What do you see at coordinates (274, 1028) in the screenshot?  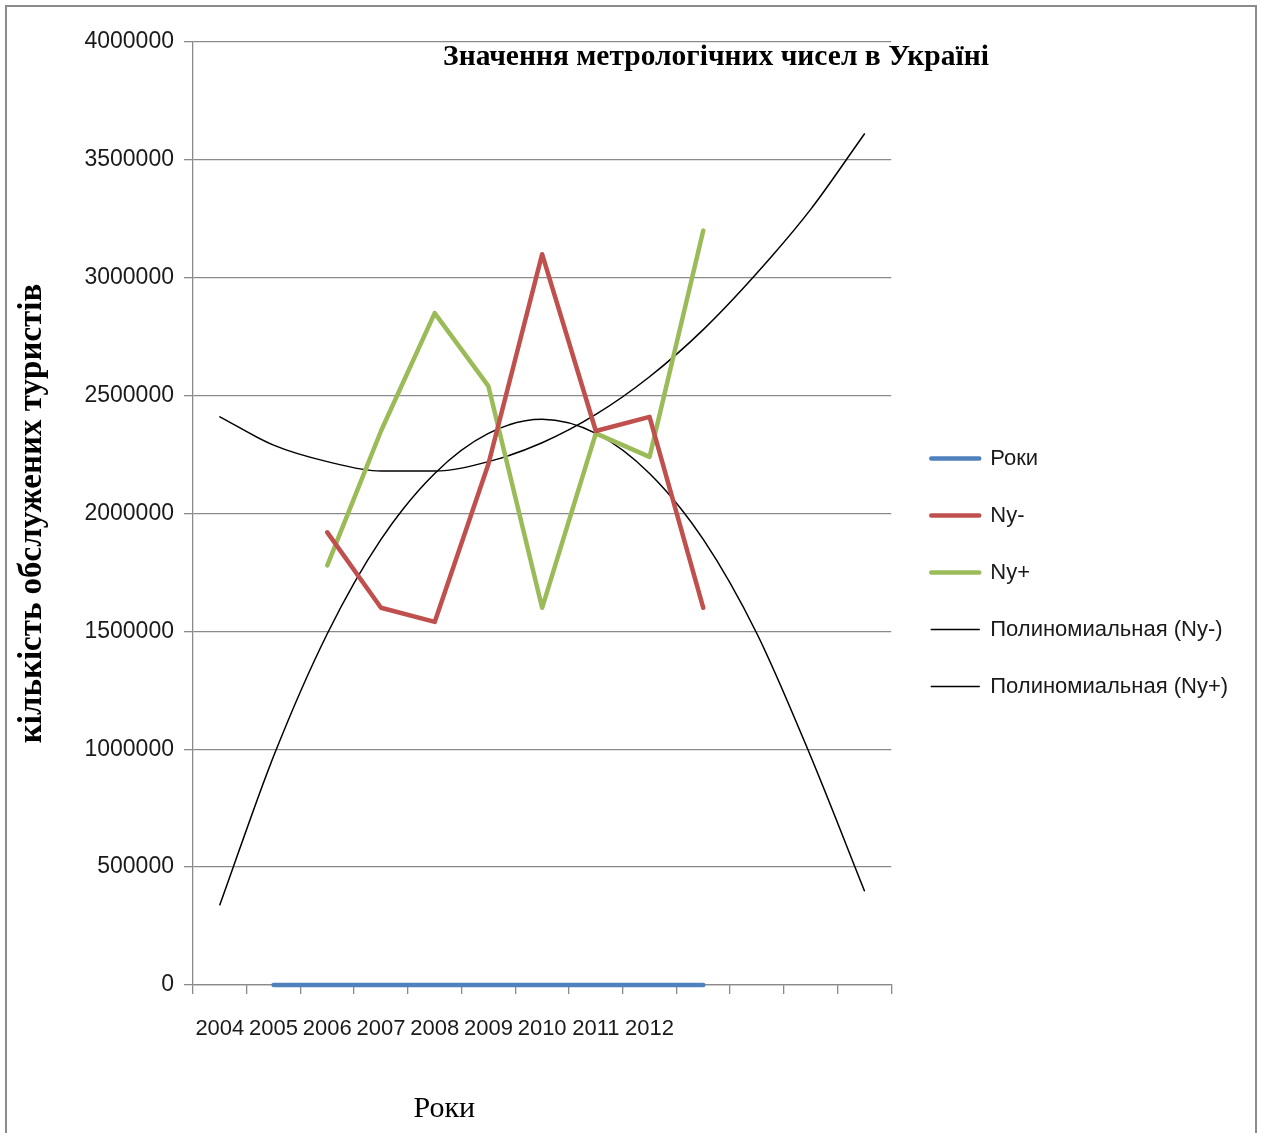 I see `x-tick-label: 2005` at bounding box center [274, 1028].